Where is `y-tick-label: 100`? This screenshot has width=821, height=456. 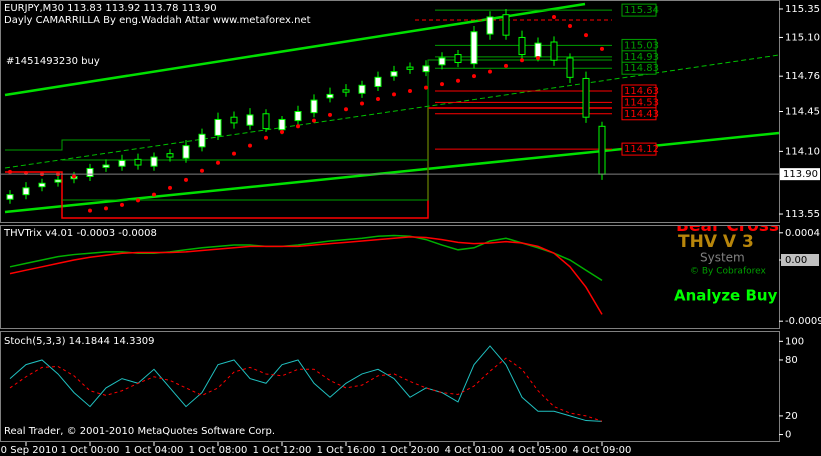 y-tick-label: 100 is located at coordinates (794, 341).